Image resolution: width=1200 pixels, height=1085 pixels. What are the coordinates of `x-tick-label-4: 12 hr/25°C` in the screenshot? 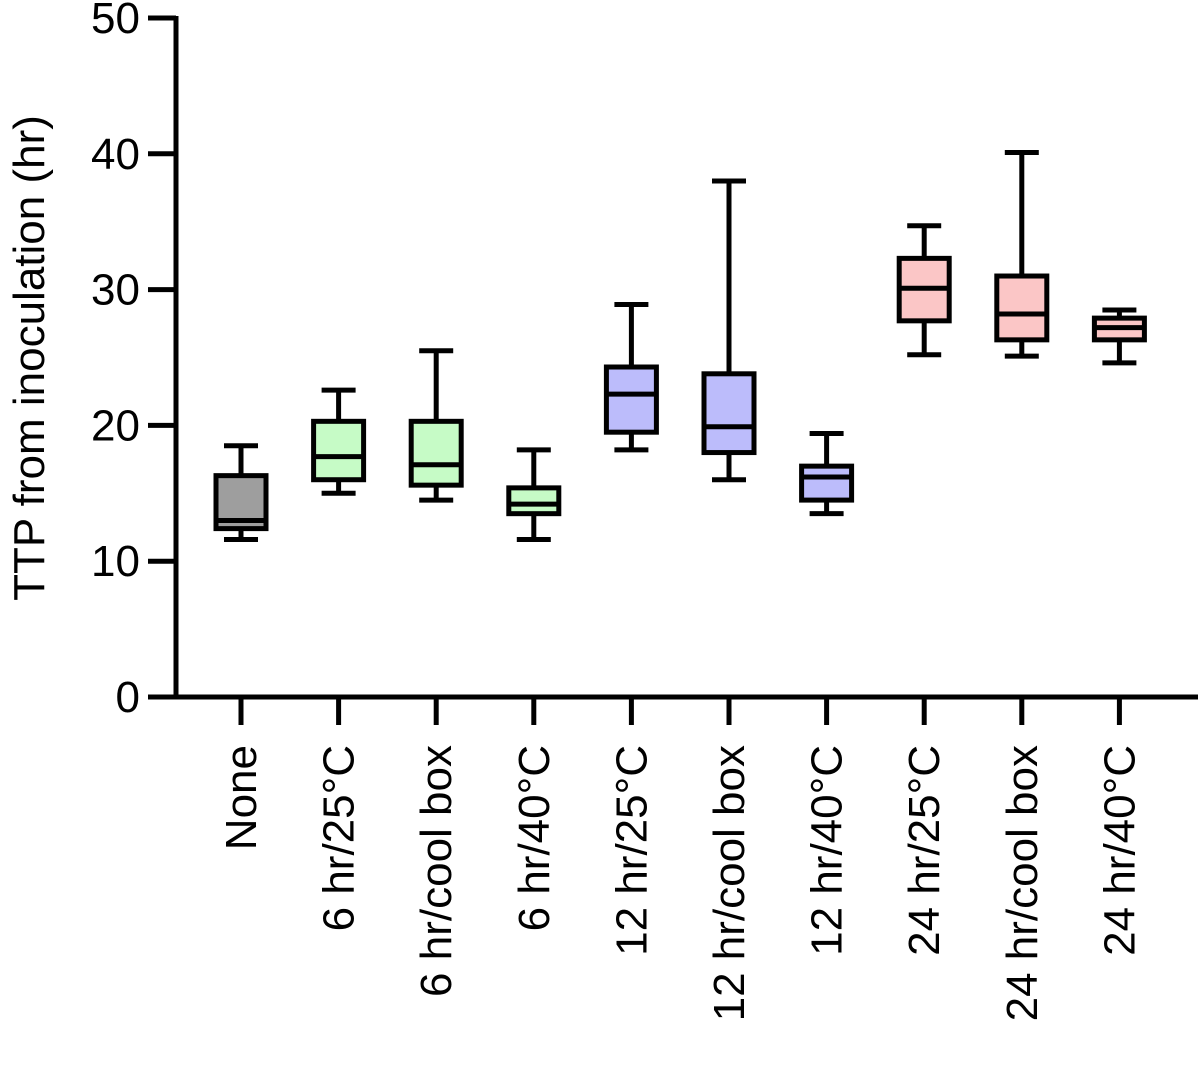 It's located at (631, 850).